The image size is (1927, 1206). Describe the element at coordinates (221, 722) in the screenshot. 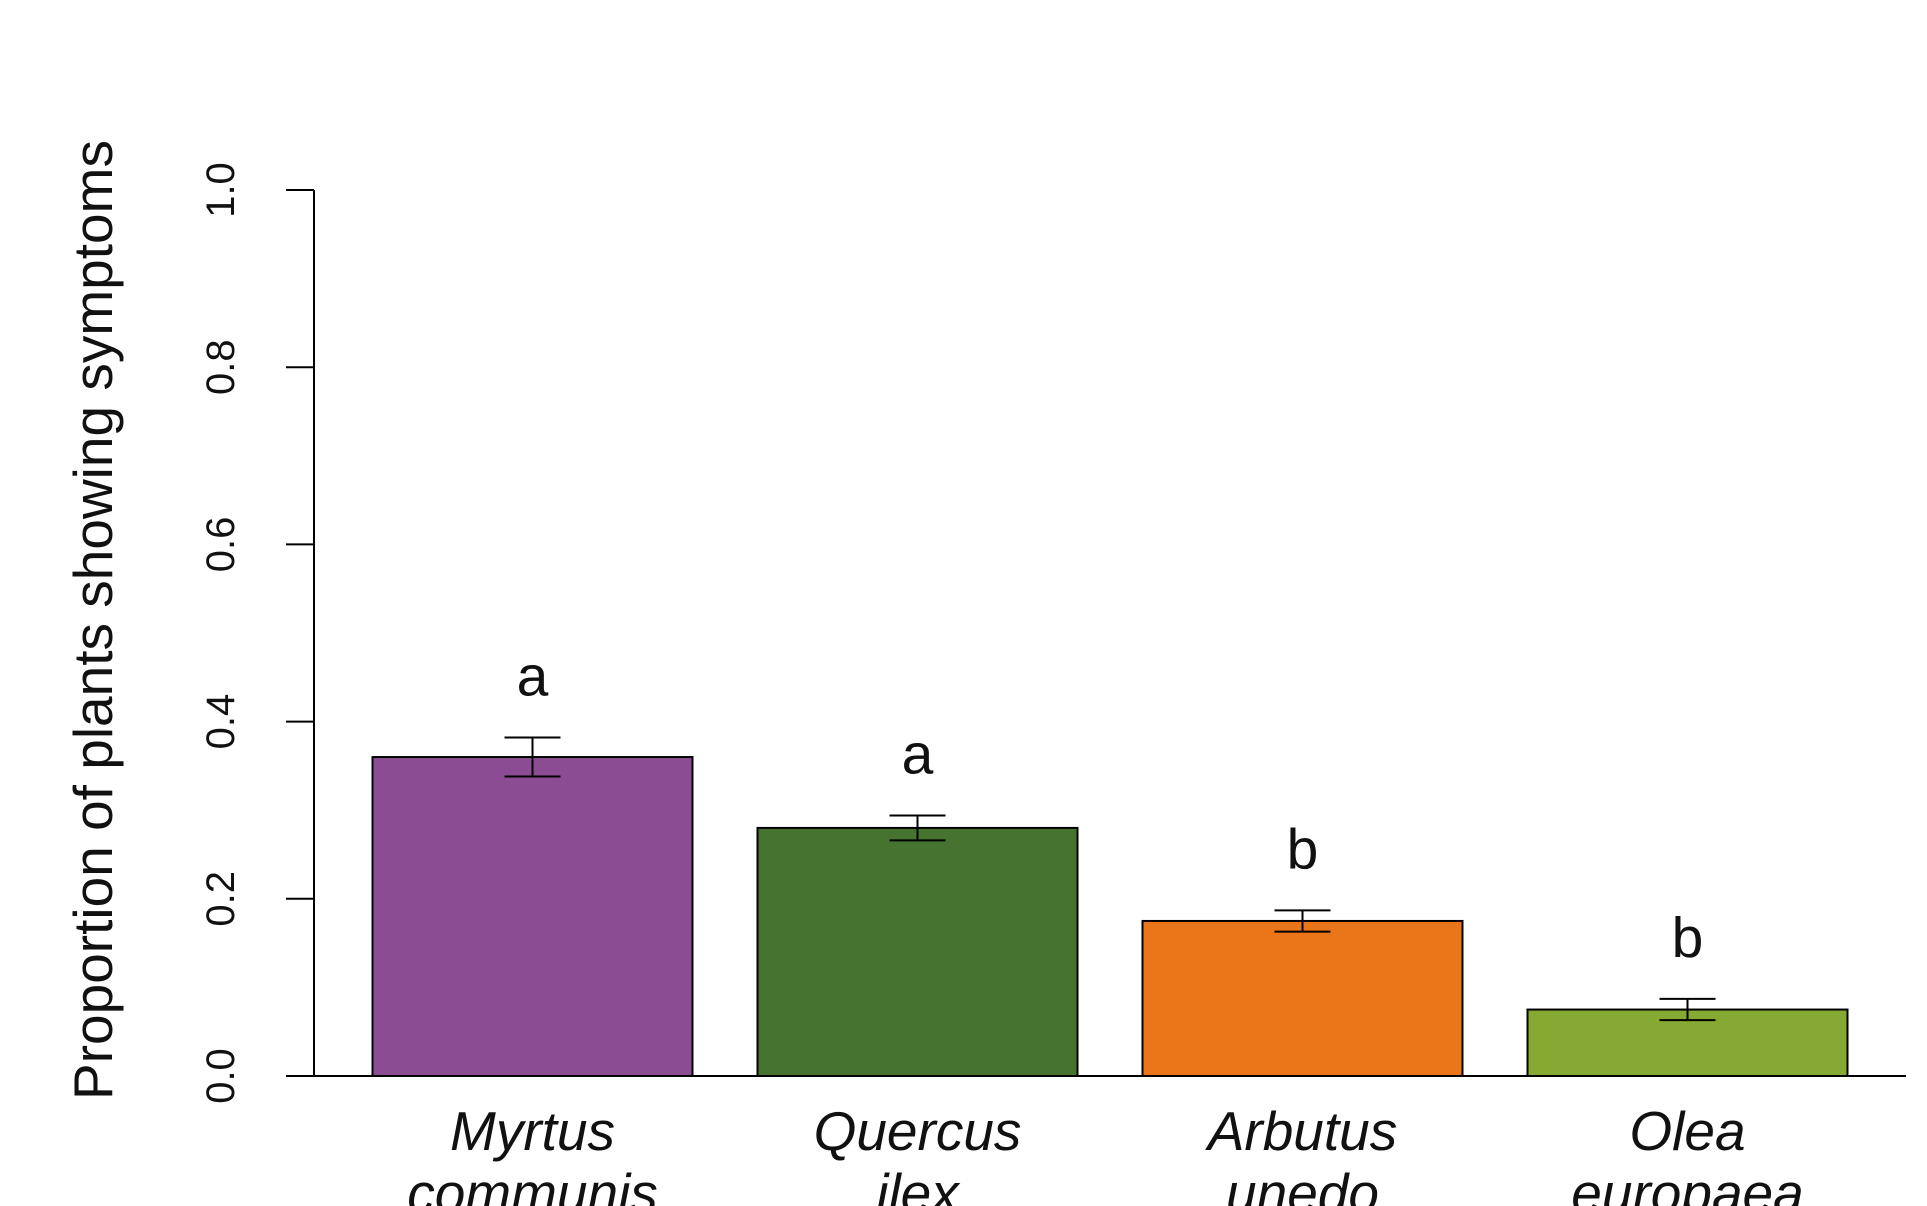

I see `y-tick-label: 0.4` at that location.